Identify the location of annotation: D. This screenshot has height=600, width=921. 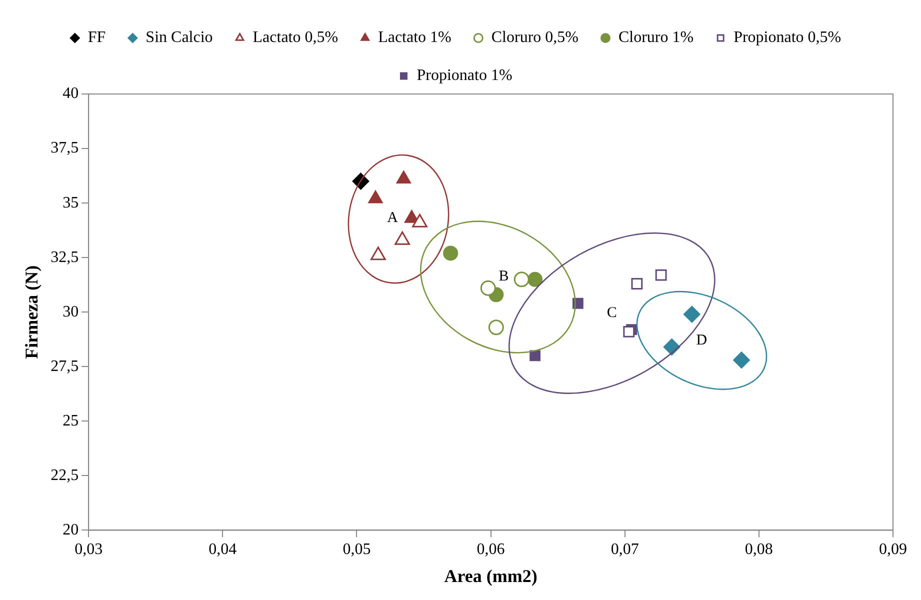
(702, 340).